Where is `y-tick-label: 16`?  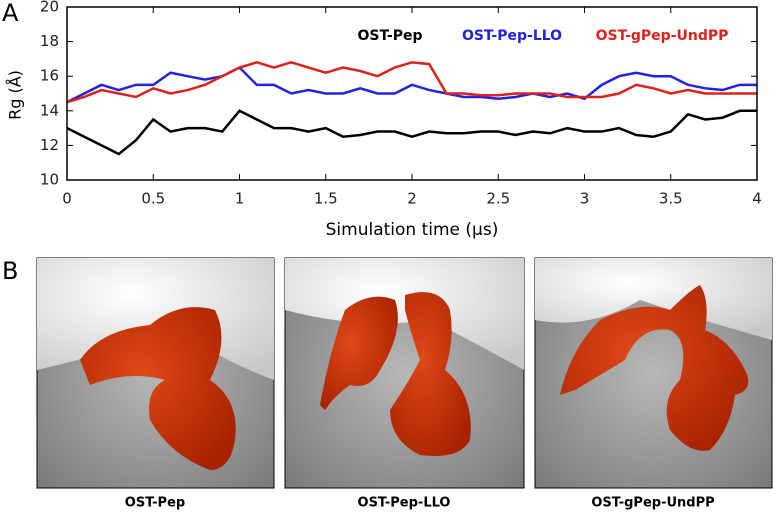 y-tick-label: 16 is located at coordinates (49, 76).